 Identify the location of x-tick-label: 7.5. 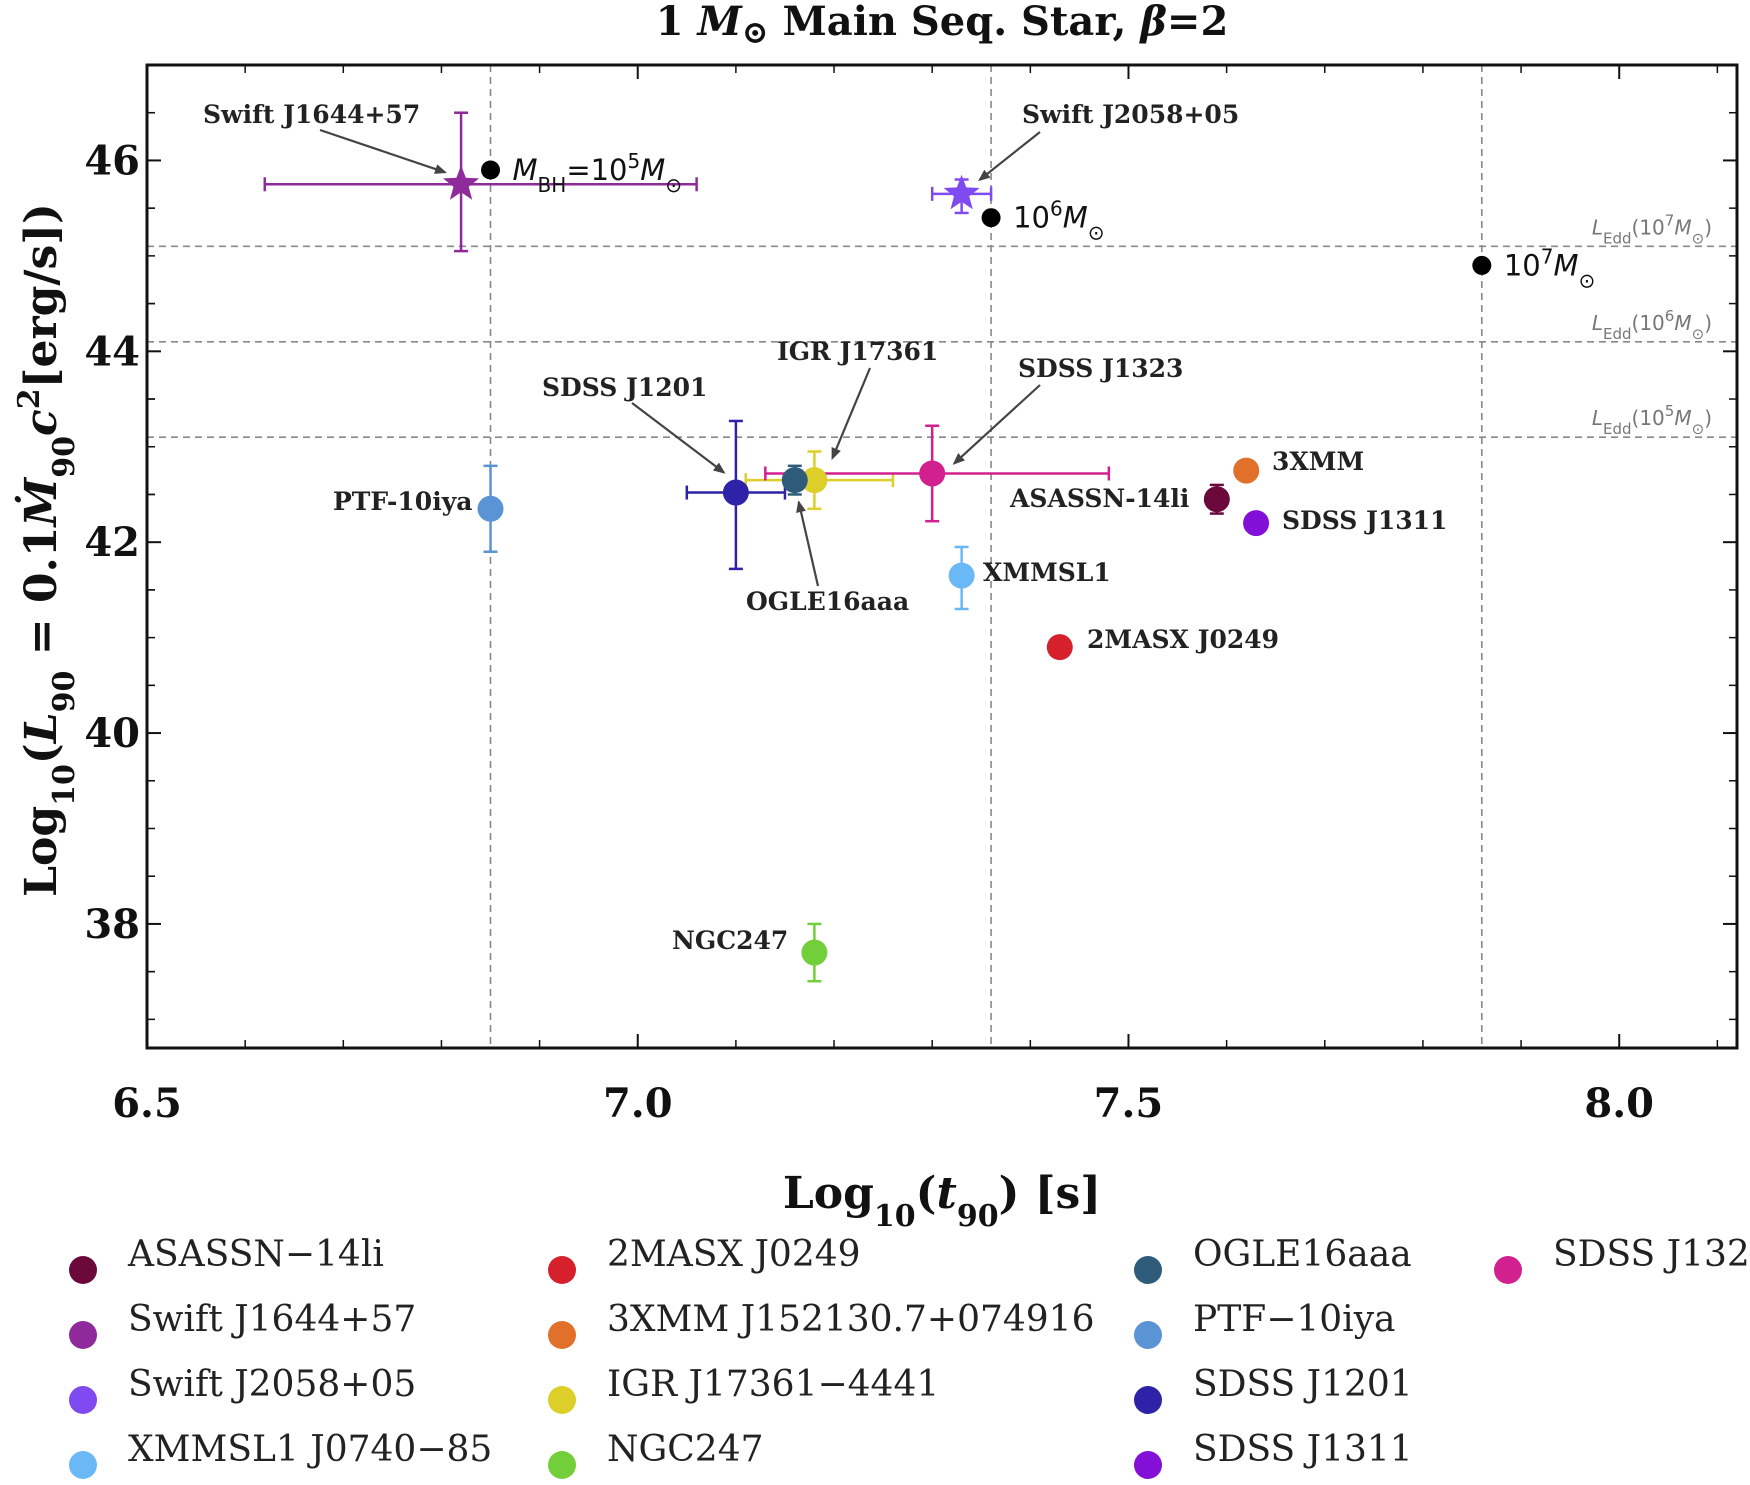
(1129, 1103).